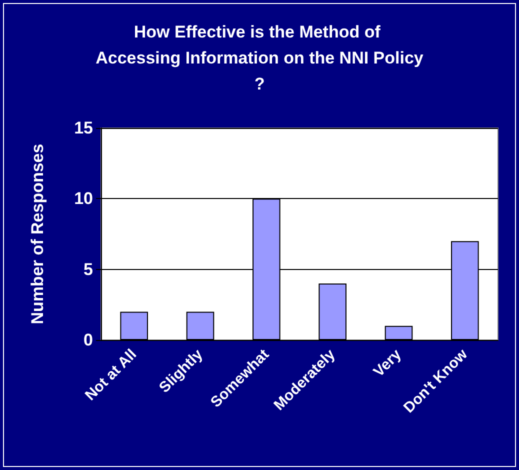 This screenshot has width=519, height=470. I want to click on y-tick-label: 5, so click(88, 269).